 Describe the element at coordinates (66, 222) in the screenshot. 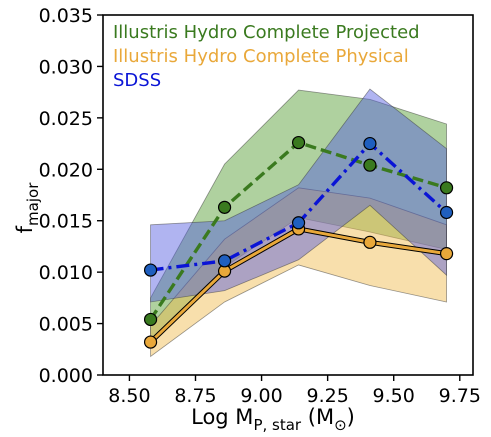

I see `y-tick-label: 0.015` at that location.